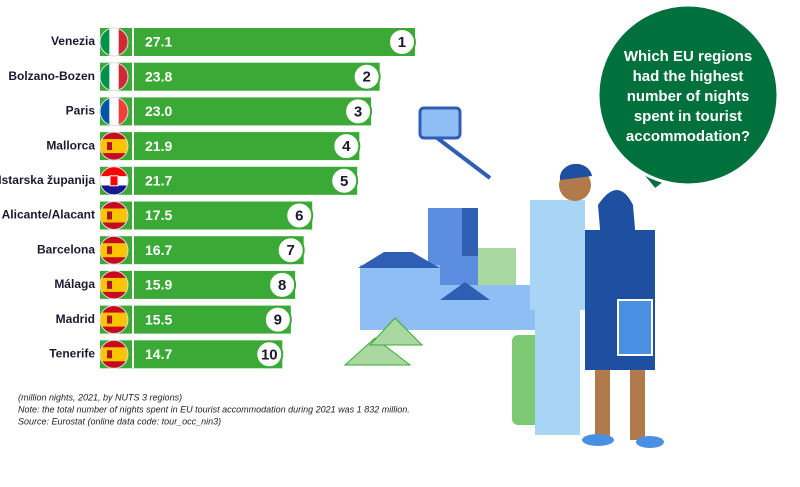 This screenshot has width=800, height=487. I want to click on rank-label: 6, so click(299, 215).